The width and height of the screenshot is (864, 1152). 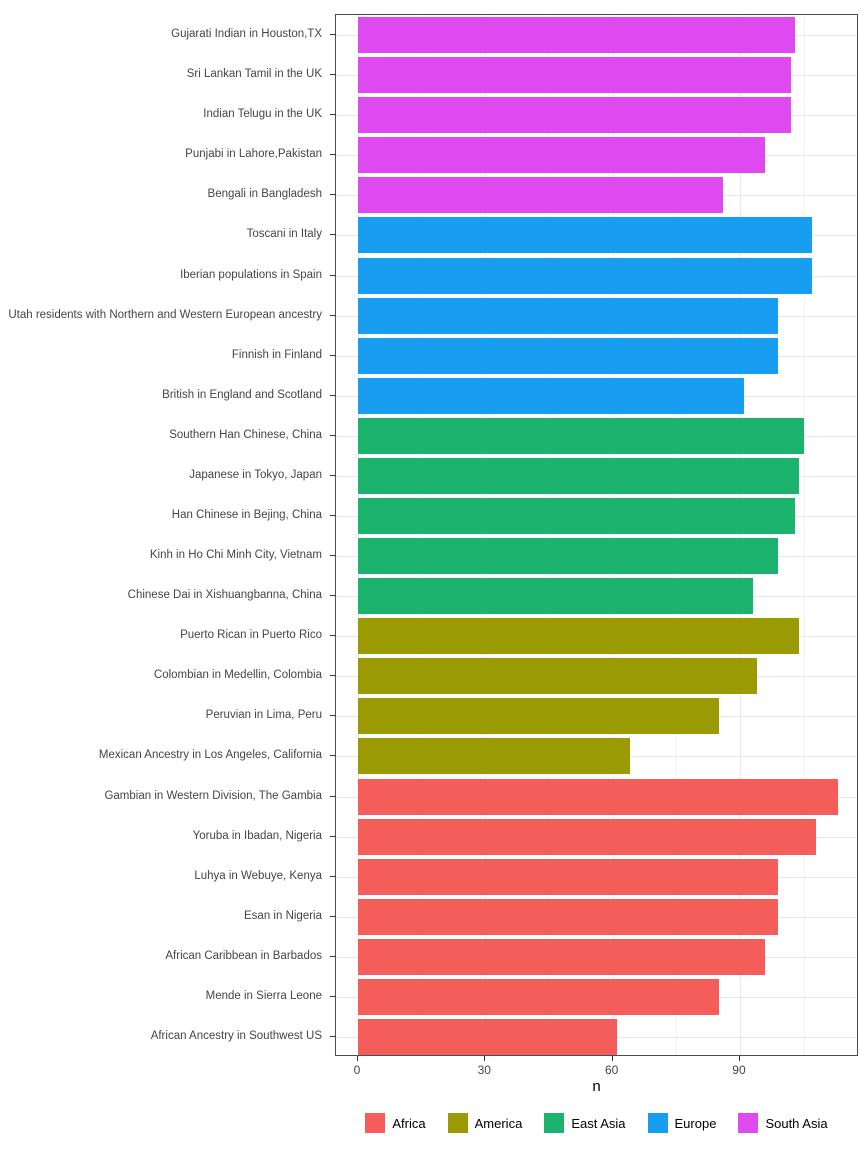 What do you see at coordinates (284, 234) in the screenshot?
I see `y-axis-label: Toscani in Italy` at bounding box center [284, 234].